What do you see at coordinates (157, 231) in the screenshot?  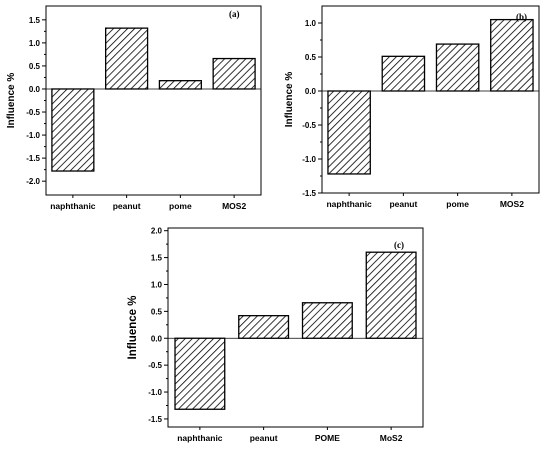 I see `y-tick-label: 2.0` at bounding box center [157, 231].